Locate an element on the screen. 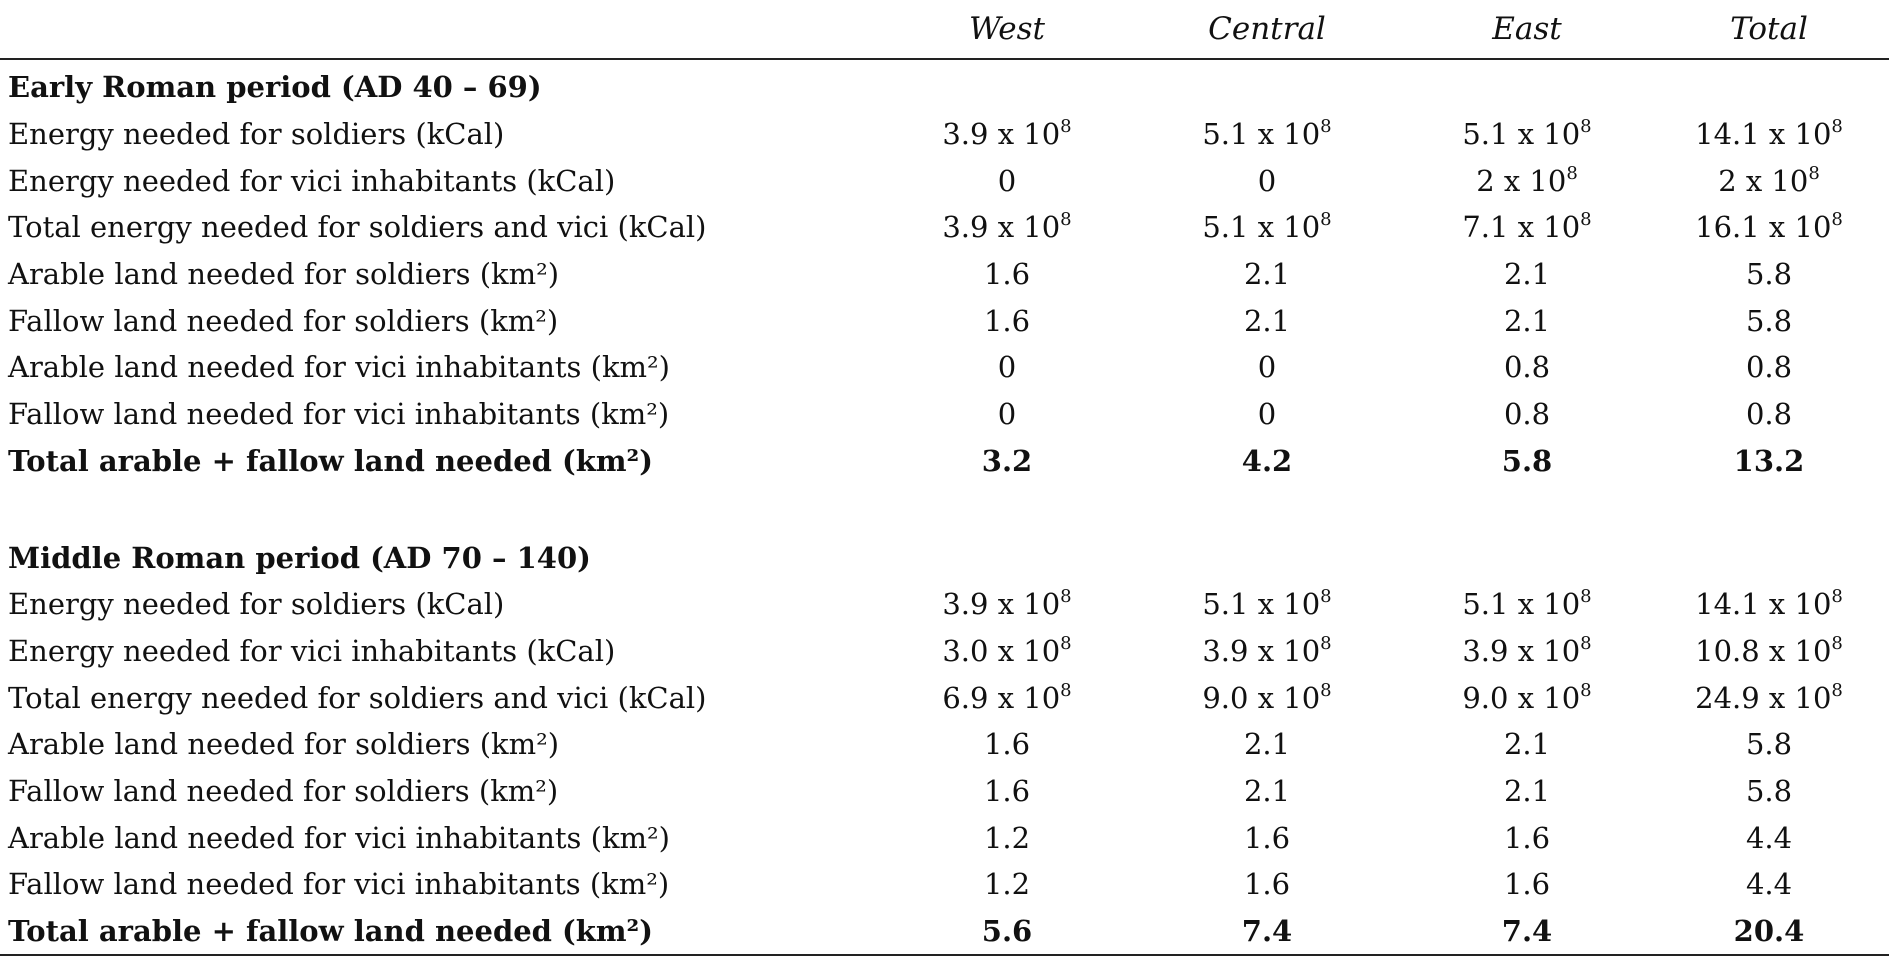  cell-total: 4.4 is located at coordinates (1769, 884).